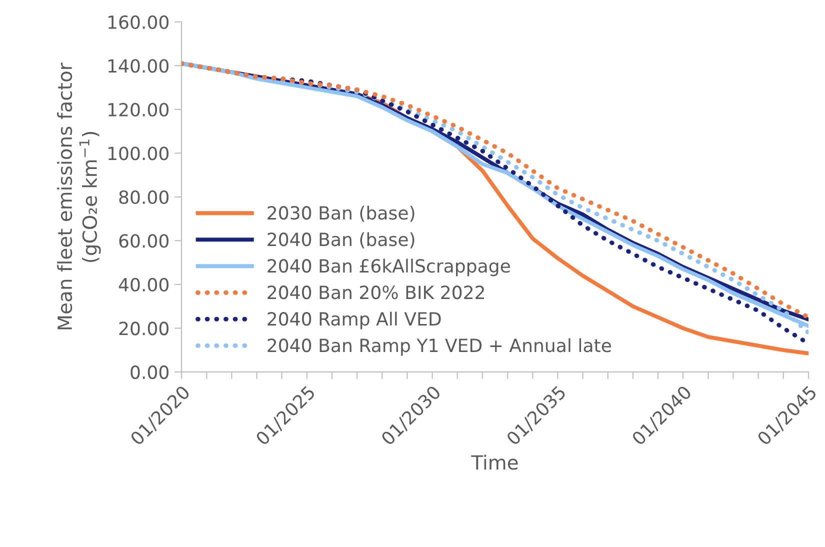 The height and width of the screenshot is (547, 825). What do you see at coordinates (494, 462) in the screenshot?
I see `x-axis-title: Time` at bounding box center [494, 462].